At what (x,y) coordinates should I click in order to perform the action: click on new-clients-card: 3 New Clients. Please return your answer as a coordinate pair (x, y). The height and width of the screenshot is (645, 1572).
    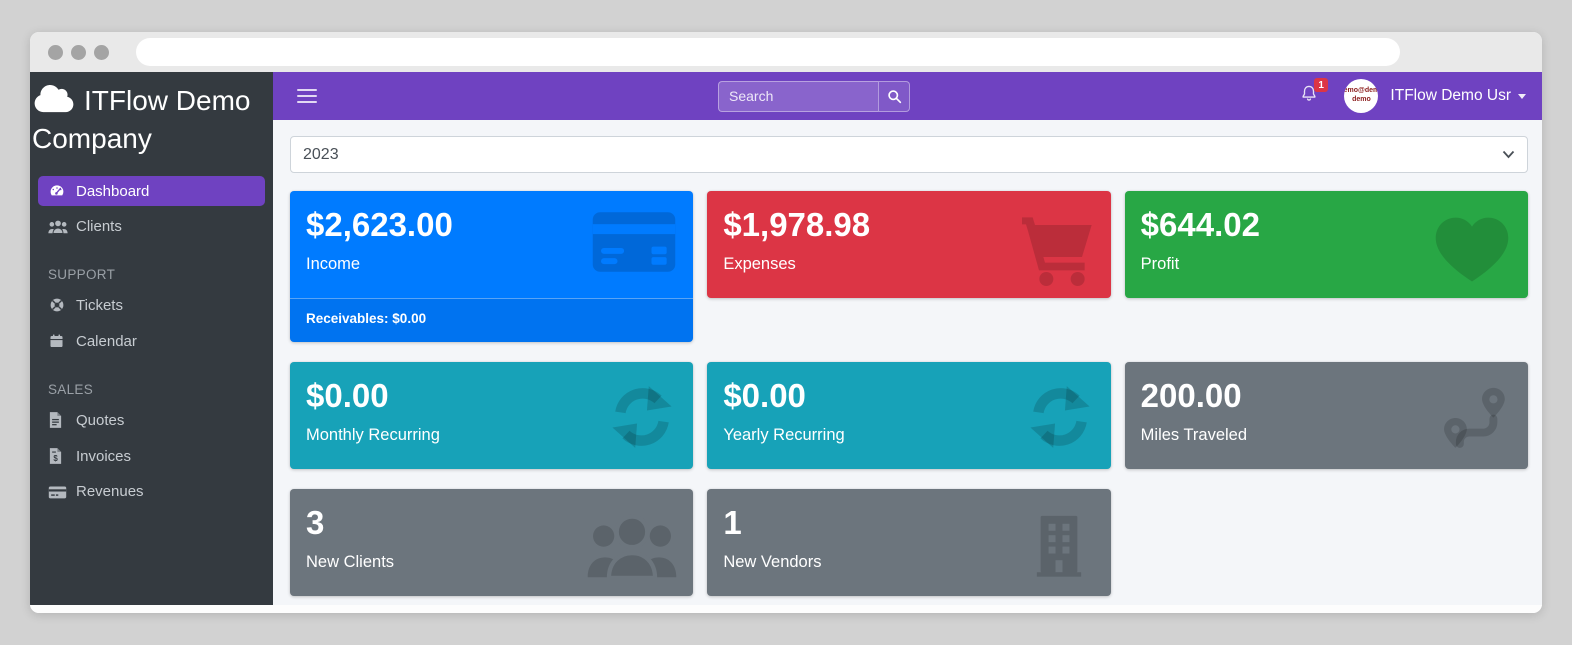
    Looking at the image, I should click on (492, 542).